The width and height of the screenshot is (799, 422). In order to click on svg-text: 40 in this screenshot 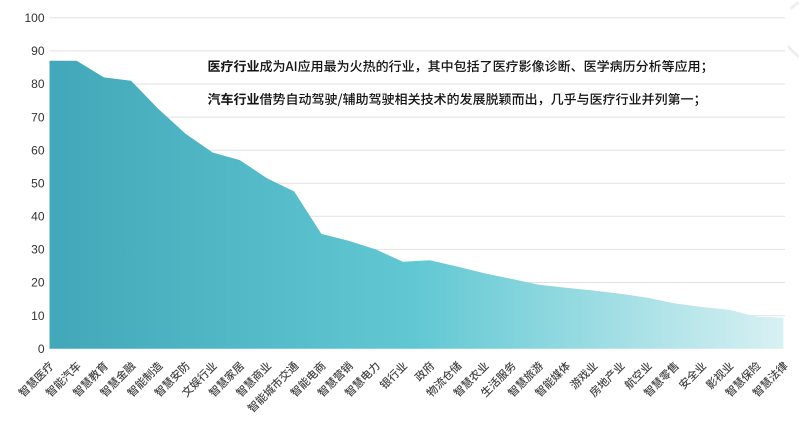, I will do `click(38, 217)`.